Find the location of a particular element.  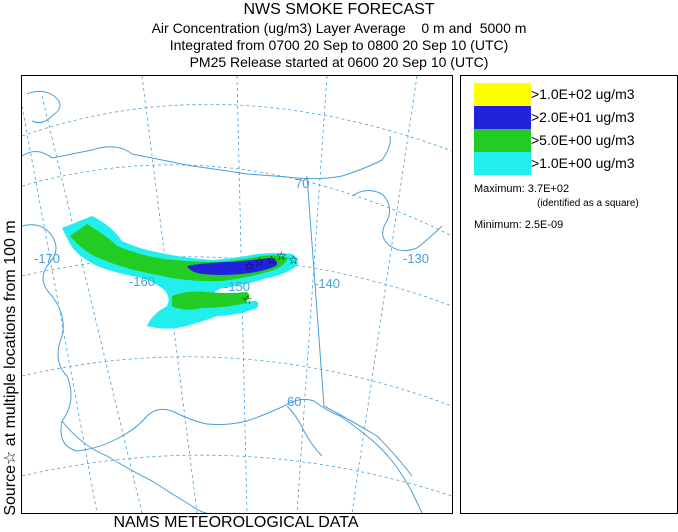

plume-layer-2e1 is located at coordinates (232, 266).